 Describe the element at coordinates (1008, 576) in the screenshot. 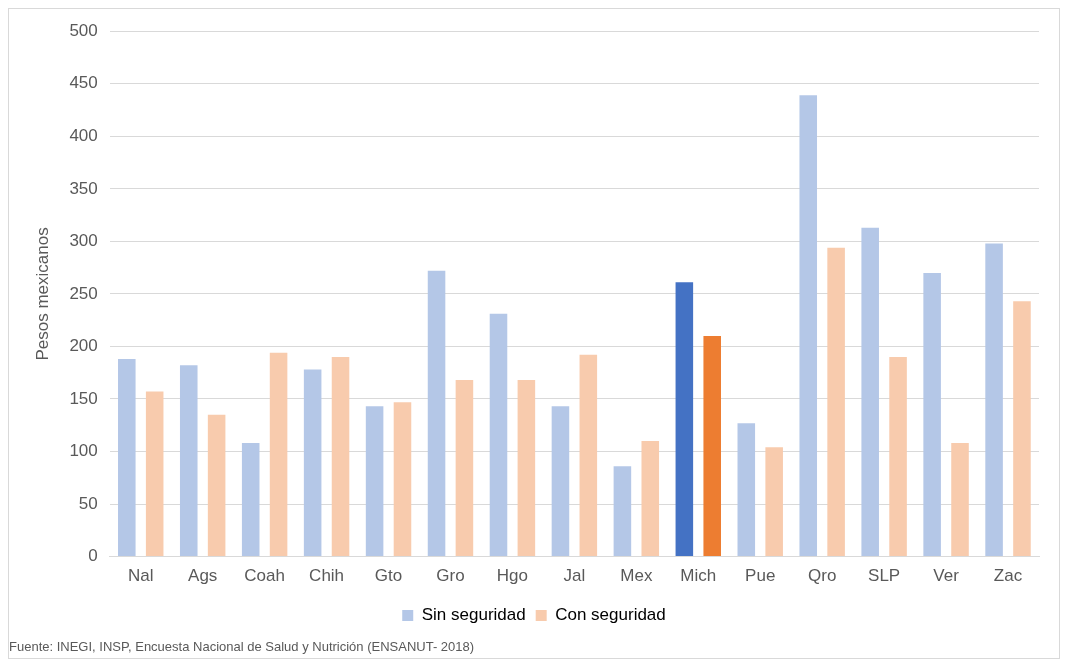

I see `x-tick-label: Zac` at that location.